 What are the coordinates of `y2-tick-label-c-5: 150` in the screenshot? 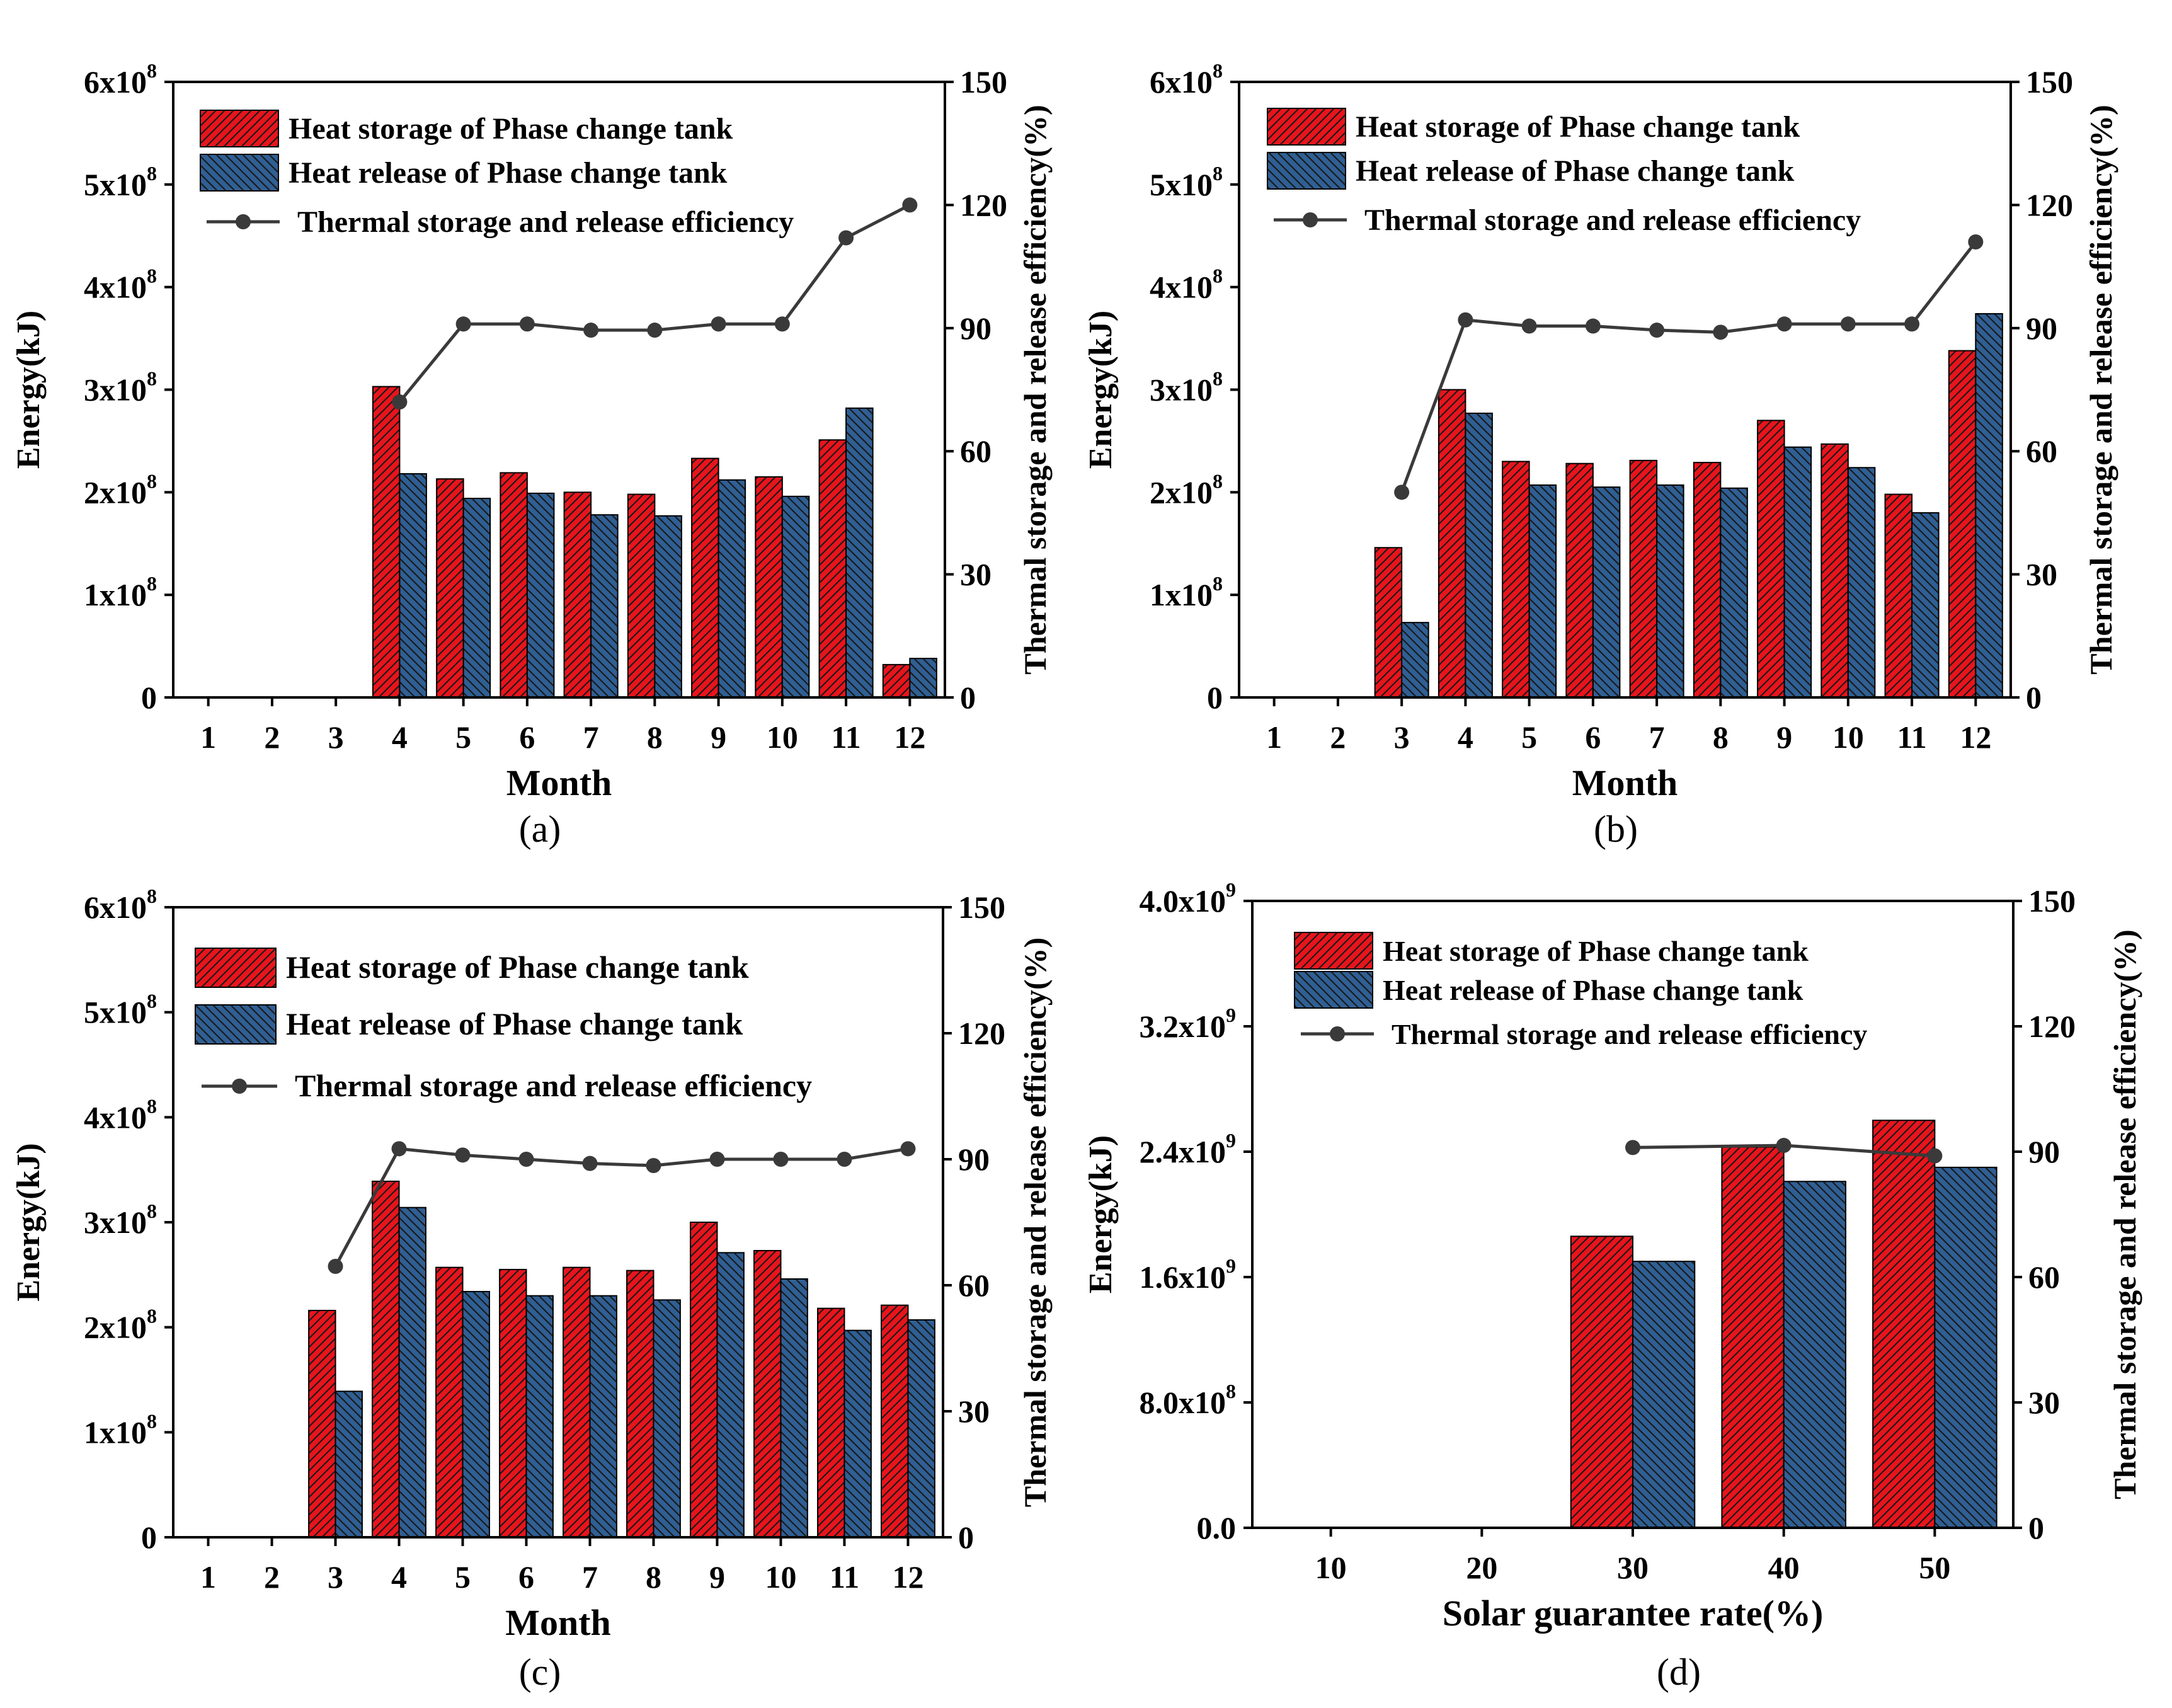 It's located at (981, 907).